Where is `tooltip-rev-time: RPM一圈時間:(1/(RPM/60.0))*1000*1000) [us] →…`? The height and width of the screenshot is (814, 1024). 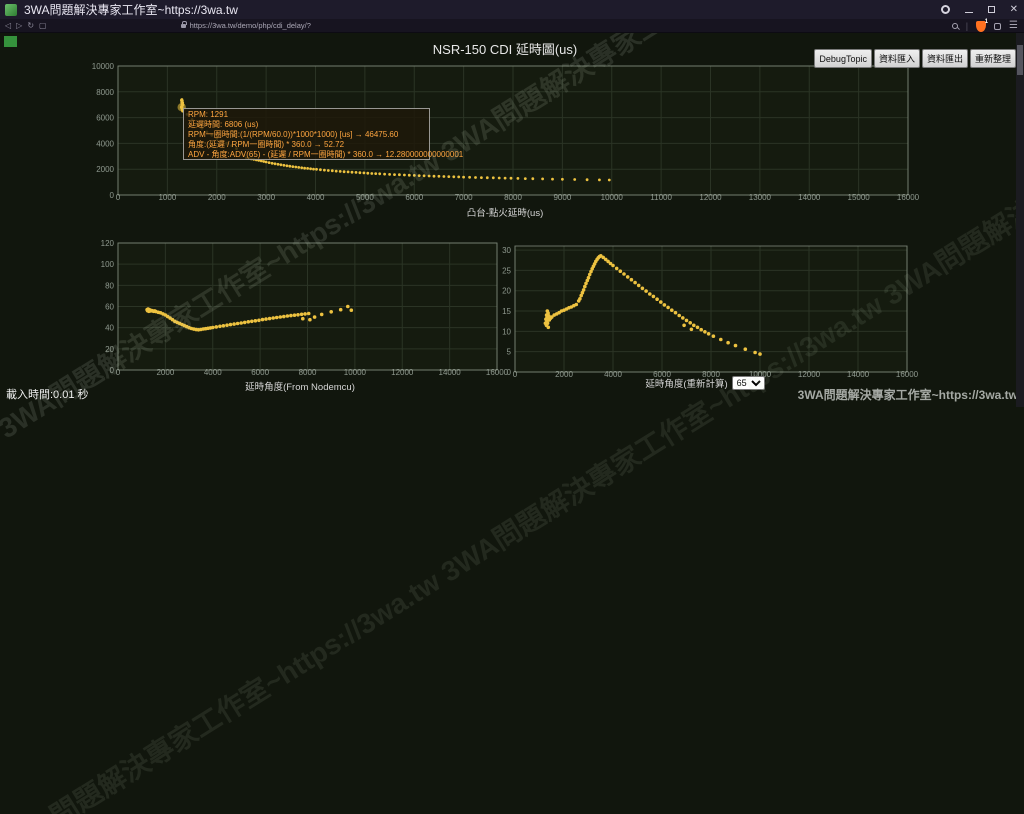
tooltip-rev-time: RPM一圈時間:(1/(RPM/60.0))*1000*1000) [us] →… is located at coordinates (293, 134).